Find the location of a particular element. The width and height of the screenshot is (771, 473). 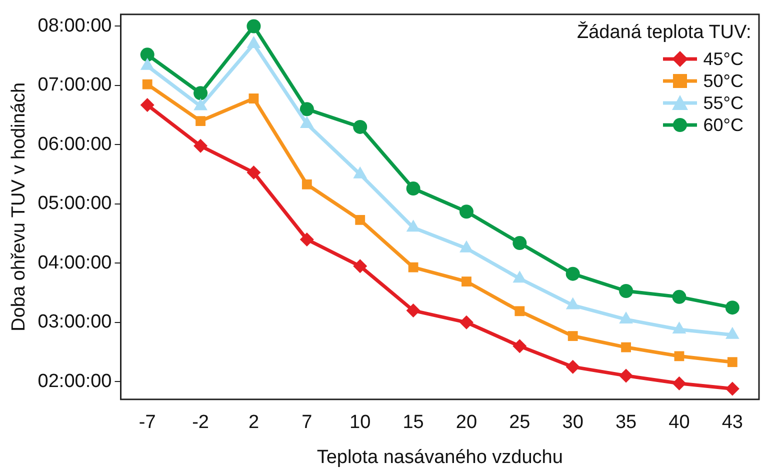

x-tick-label: 43 is located at coordinates (732, 423).